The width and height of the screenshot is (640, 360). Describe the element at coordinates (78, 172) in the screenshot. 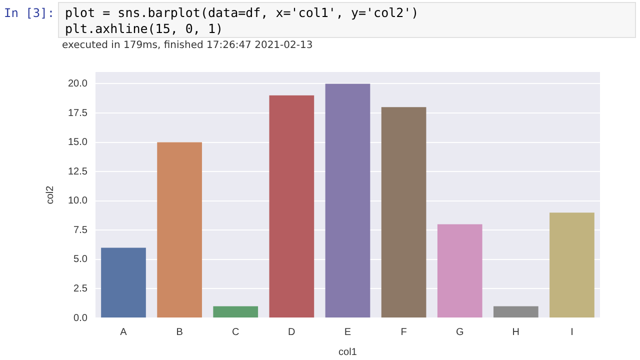

I see `y-tick-label: 12.5` at that location.